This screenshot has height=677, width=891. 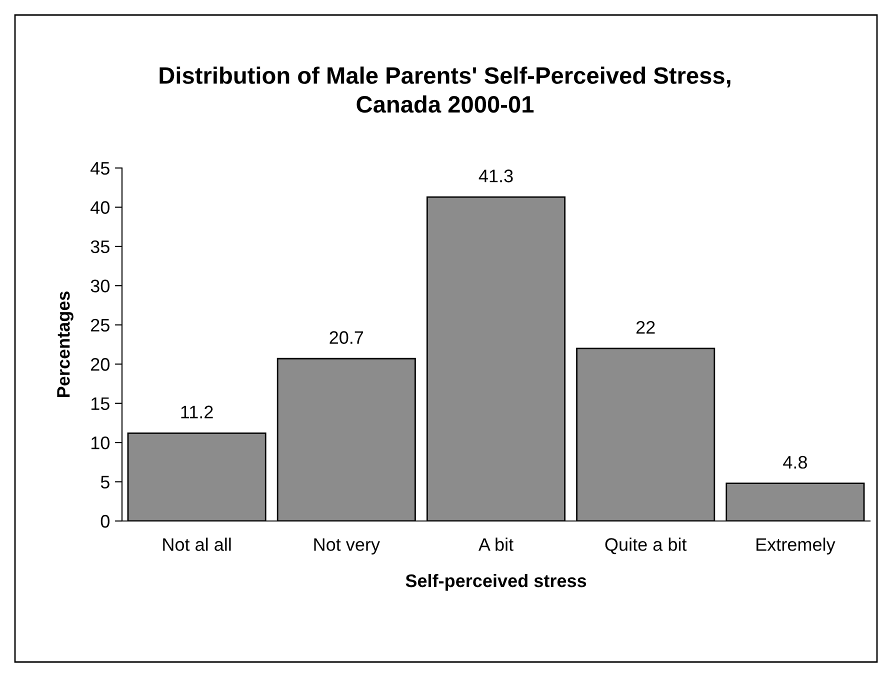 I want to click on y-tick-label: 0, so click(x=105, y=521).